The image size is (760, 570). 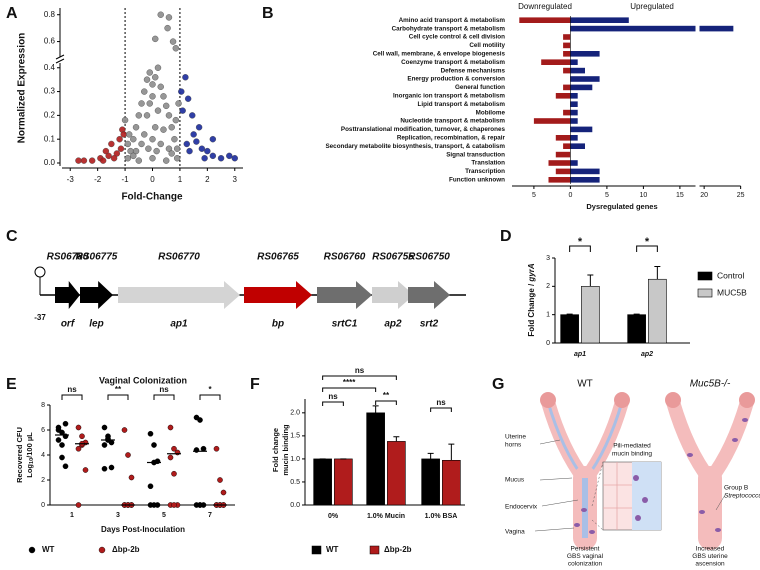 I want to click on y-tick-label: 0.3, so click(x=50, y=91).